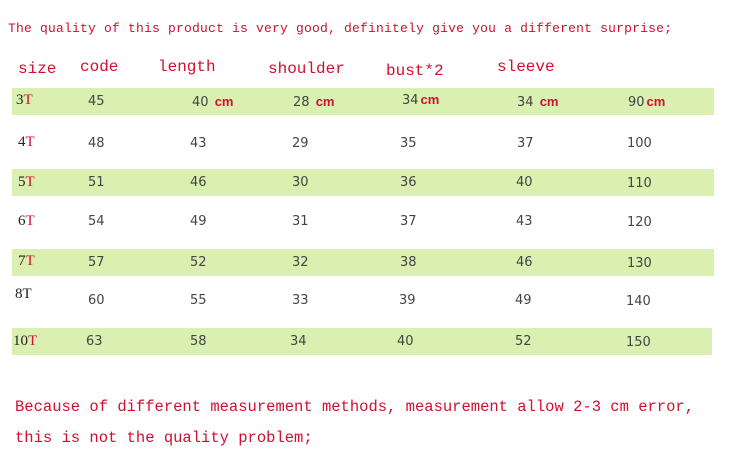 This screenshot has width=750, height=449. I want to click on size-cell: 4T, so click(26, 142).